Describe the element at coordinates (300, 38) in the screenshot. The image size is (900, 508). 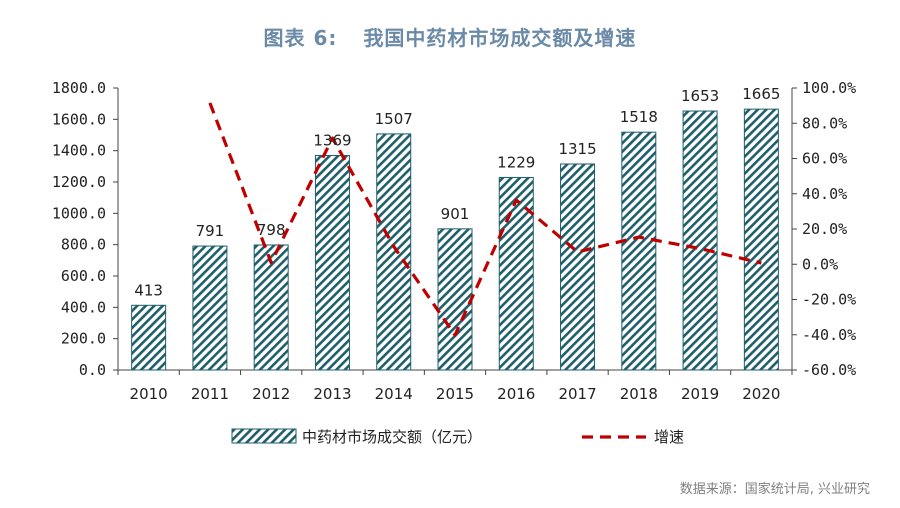
I see `figure-label: 图表 6:` at that location.